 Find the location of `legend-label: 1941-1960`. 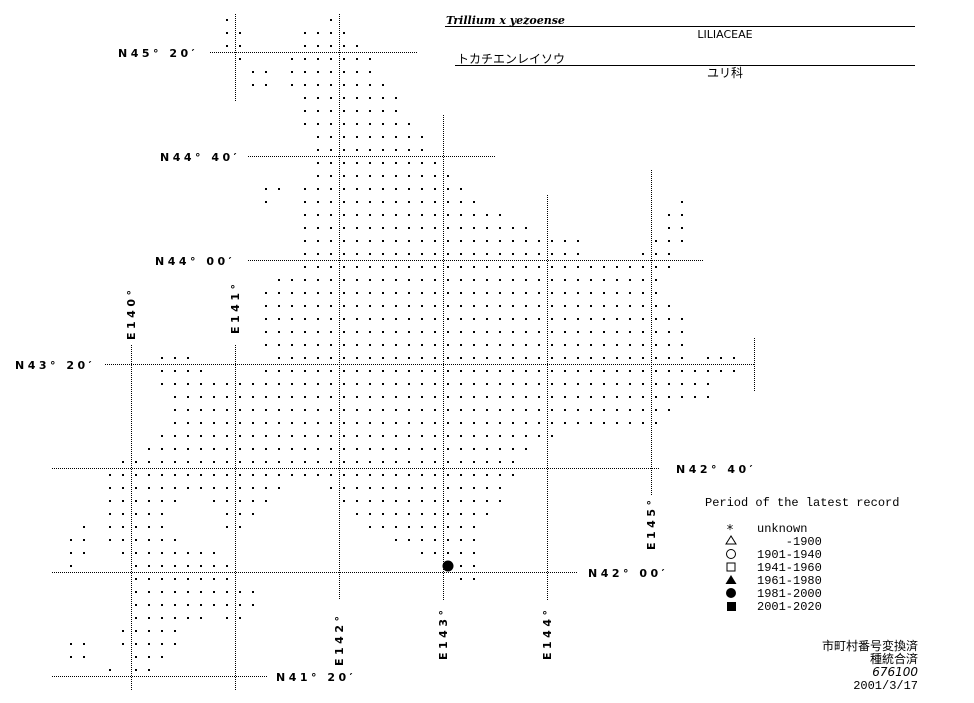

legend-label: 1941-1960 is located at coordinates (789, 568).